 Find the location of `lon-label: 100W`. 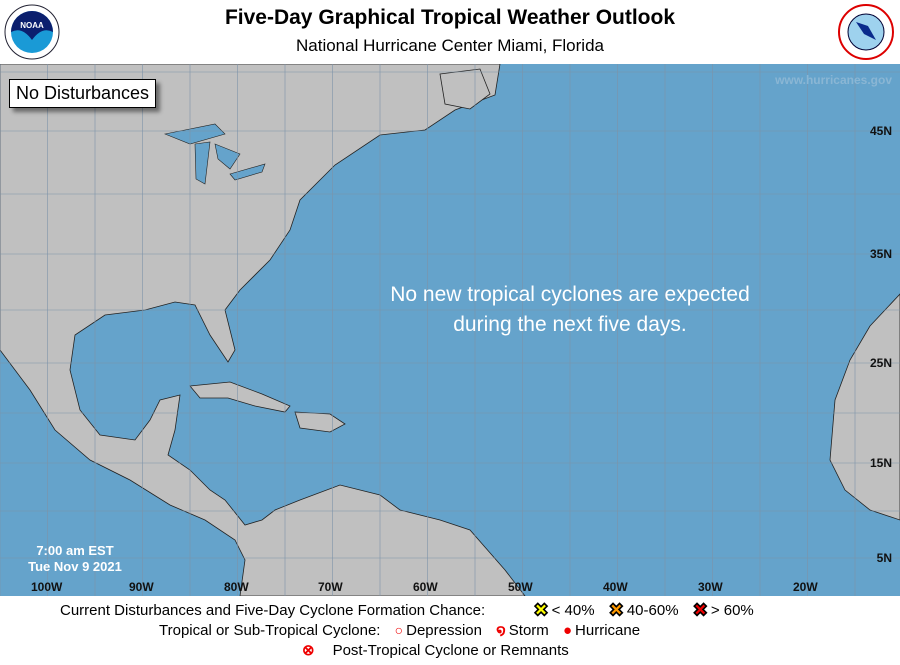

lon-label: 100W is located at coordinates (47, 587).